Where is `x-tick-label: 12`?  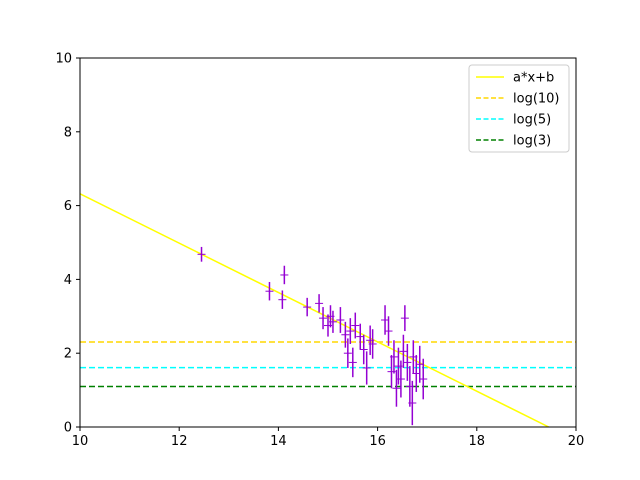 x-tick-label: 12 is located at coordinates (179, 441).